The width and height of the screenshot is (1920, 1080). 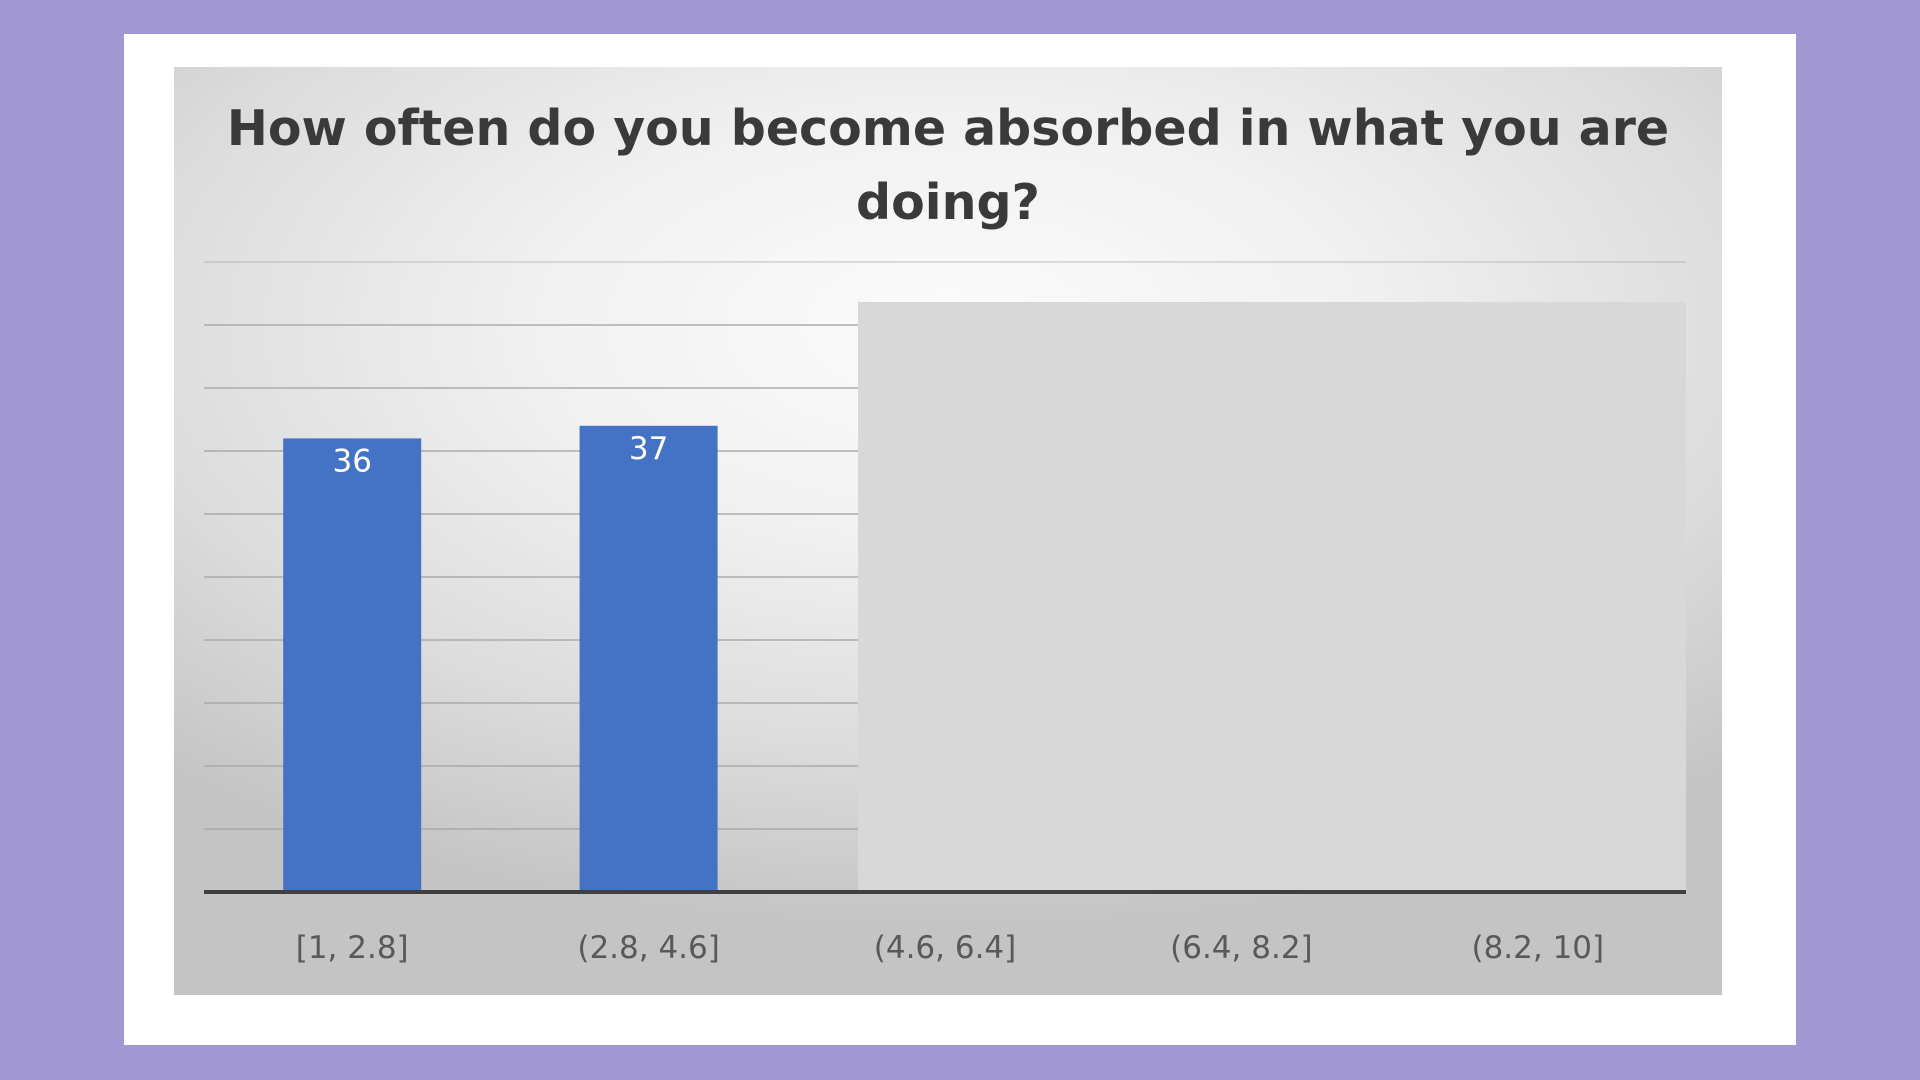 I want to click on data-label-1: 36, so click(x=351, y=461).